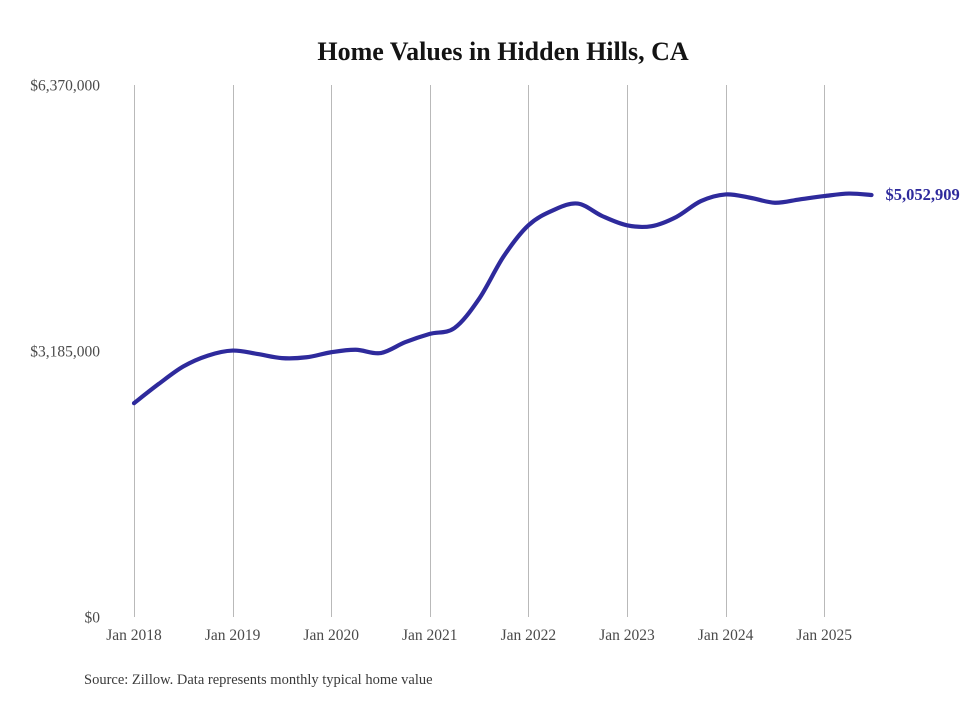 Image resolution: width=980 pixels, height=704 pixels. Describe the element at coordinates (627, 635) in the screenshot. I see `x-tick-label: Jan 2023` at that location.